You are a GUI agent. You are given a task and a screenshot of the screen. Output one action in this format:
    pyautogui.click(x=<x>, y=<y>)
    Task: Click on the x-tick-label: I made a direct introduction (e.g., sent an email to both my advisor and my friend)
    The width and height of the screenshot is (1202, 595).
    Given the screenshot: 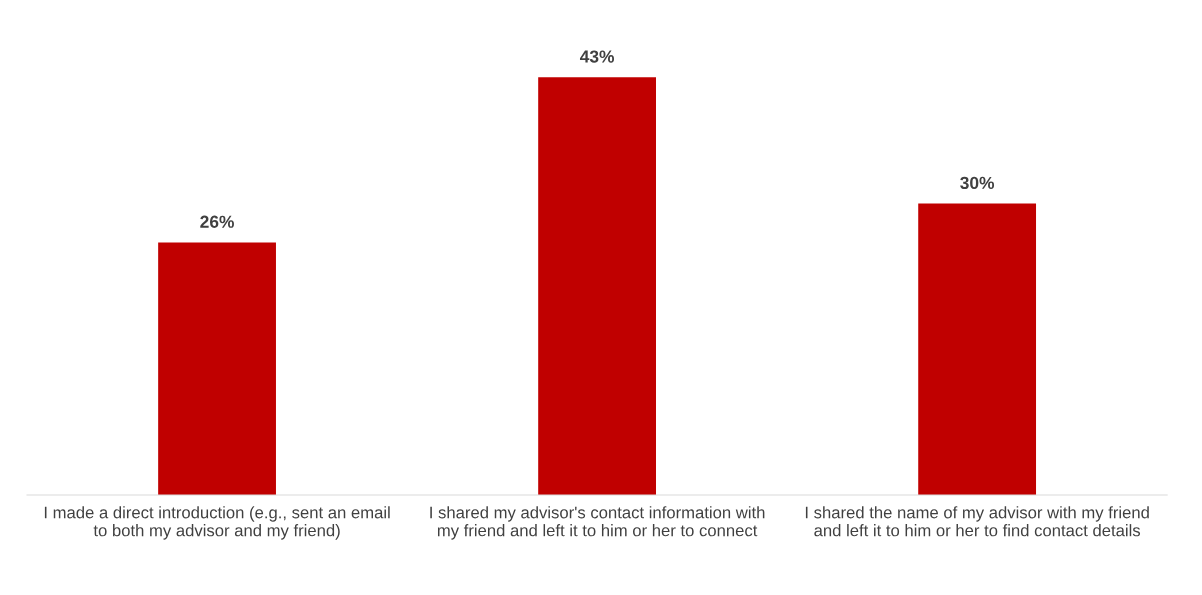 What is the action you would take?
    pyautogui.click(x=217, y=523)
    